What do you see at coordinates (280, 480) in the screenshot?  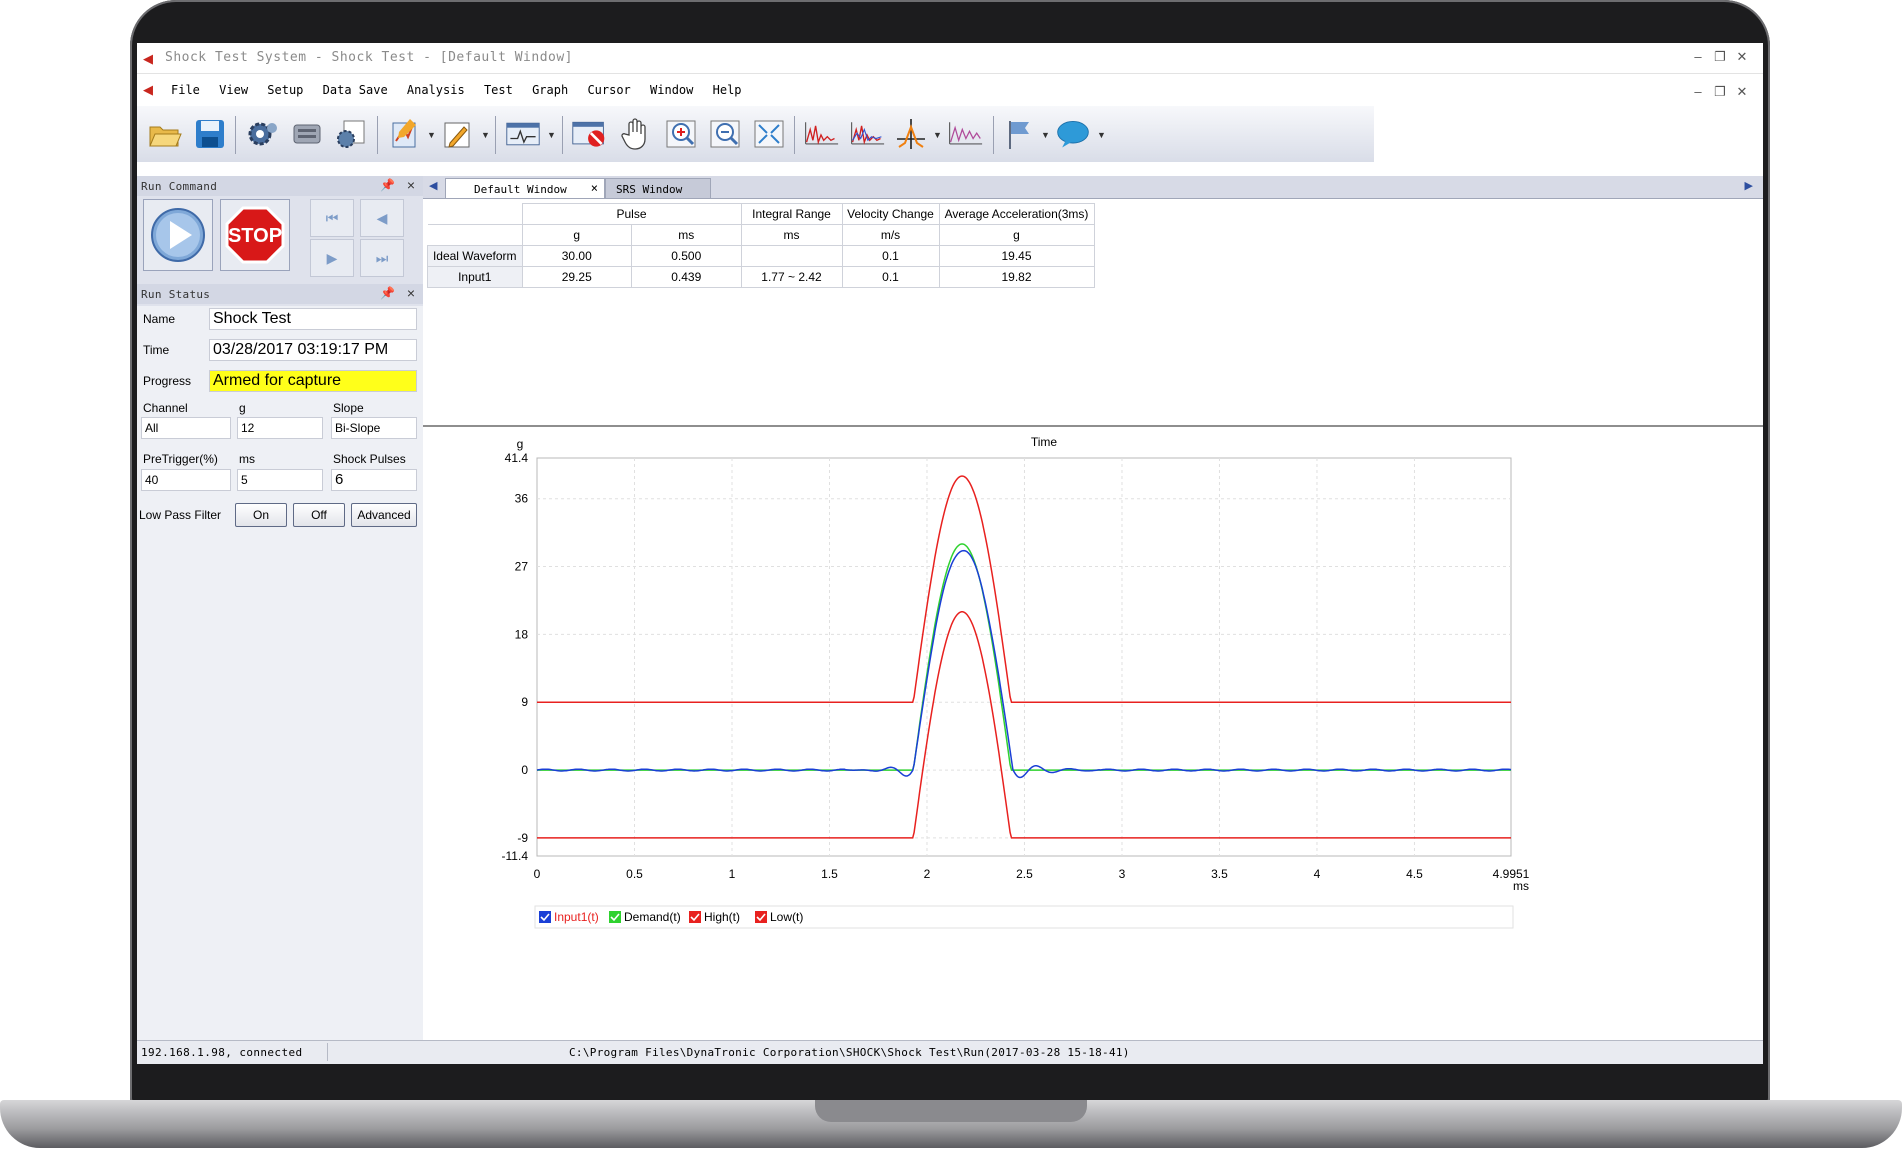 I see `ms-field: 5` at bounding box center [280, 480].